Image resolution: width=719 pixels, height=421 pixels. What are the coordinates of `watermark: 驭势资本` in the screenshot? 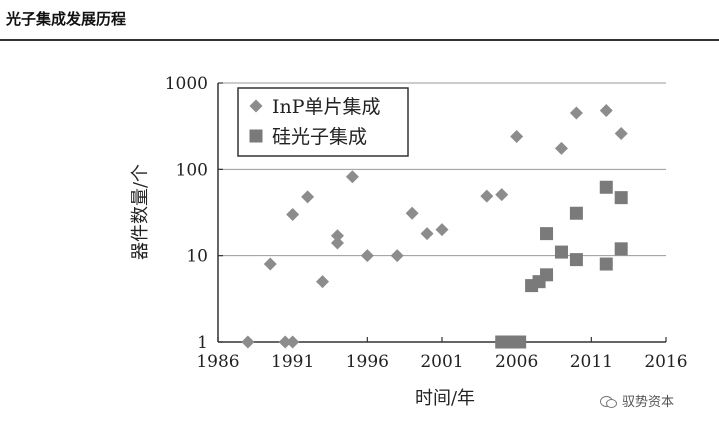 It's located at (637, 400).